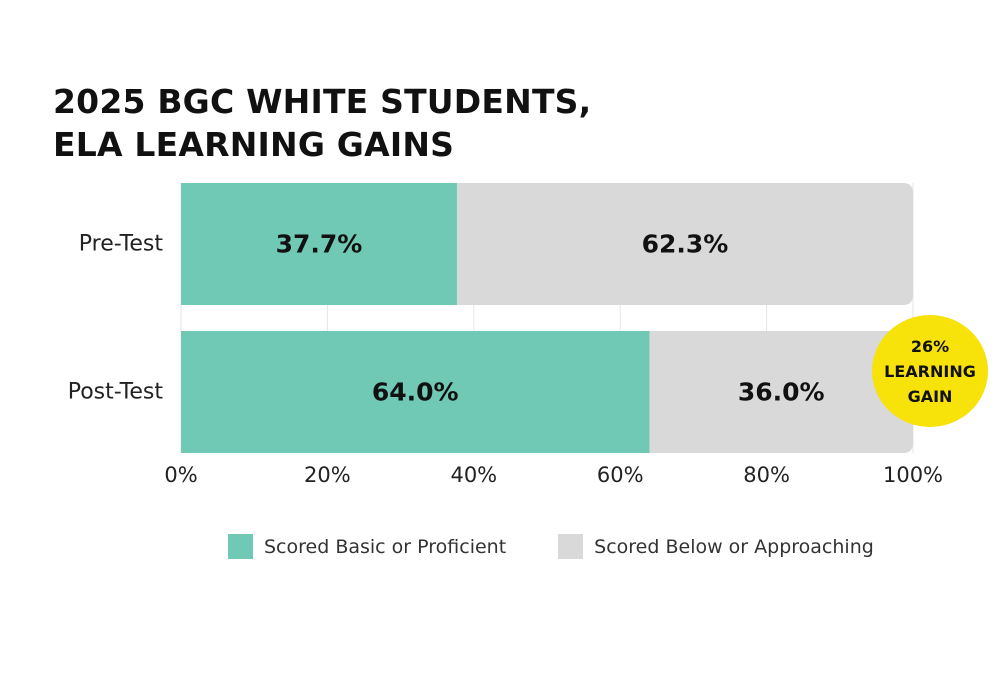 The width and height of the screenshot is (1000, 700). What do you see at coordinates (116, 392) in the screenshot?
I see `category-label-1: Post-Test` at bounding box center [116, 392].